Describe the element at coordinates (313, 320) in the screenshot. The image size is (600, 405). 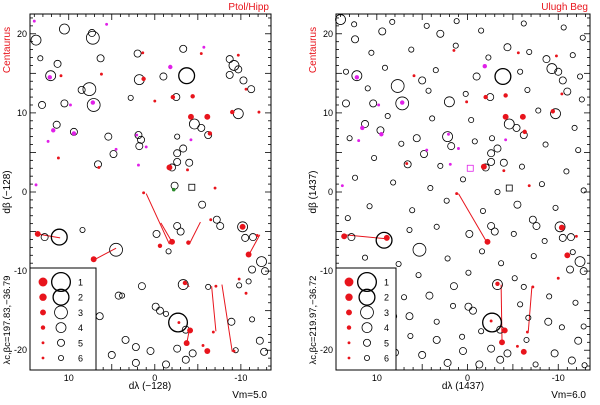
I see `side-coordinates-label: λc,βc=219.97,−36.72` at that location.